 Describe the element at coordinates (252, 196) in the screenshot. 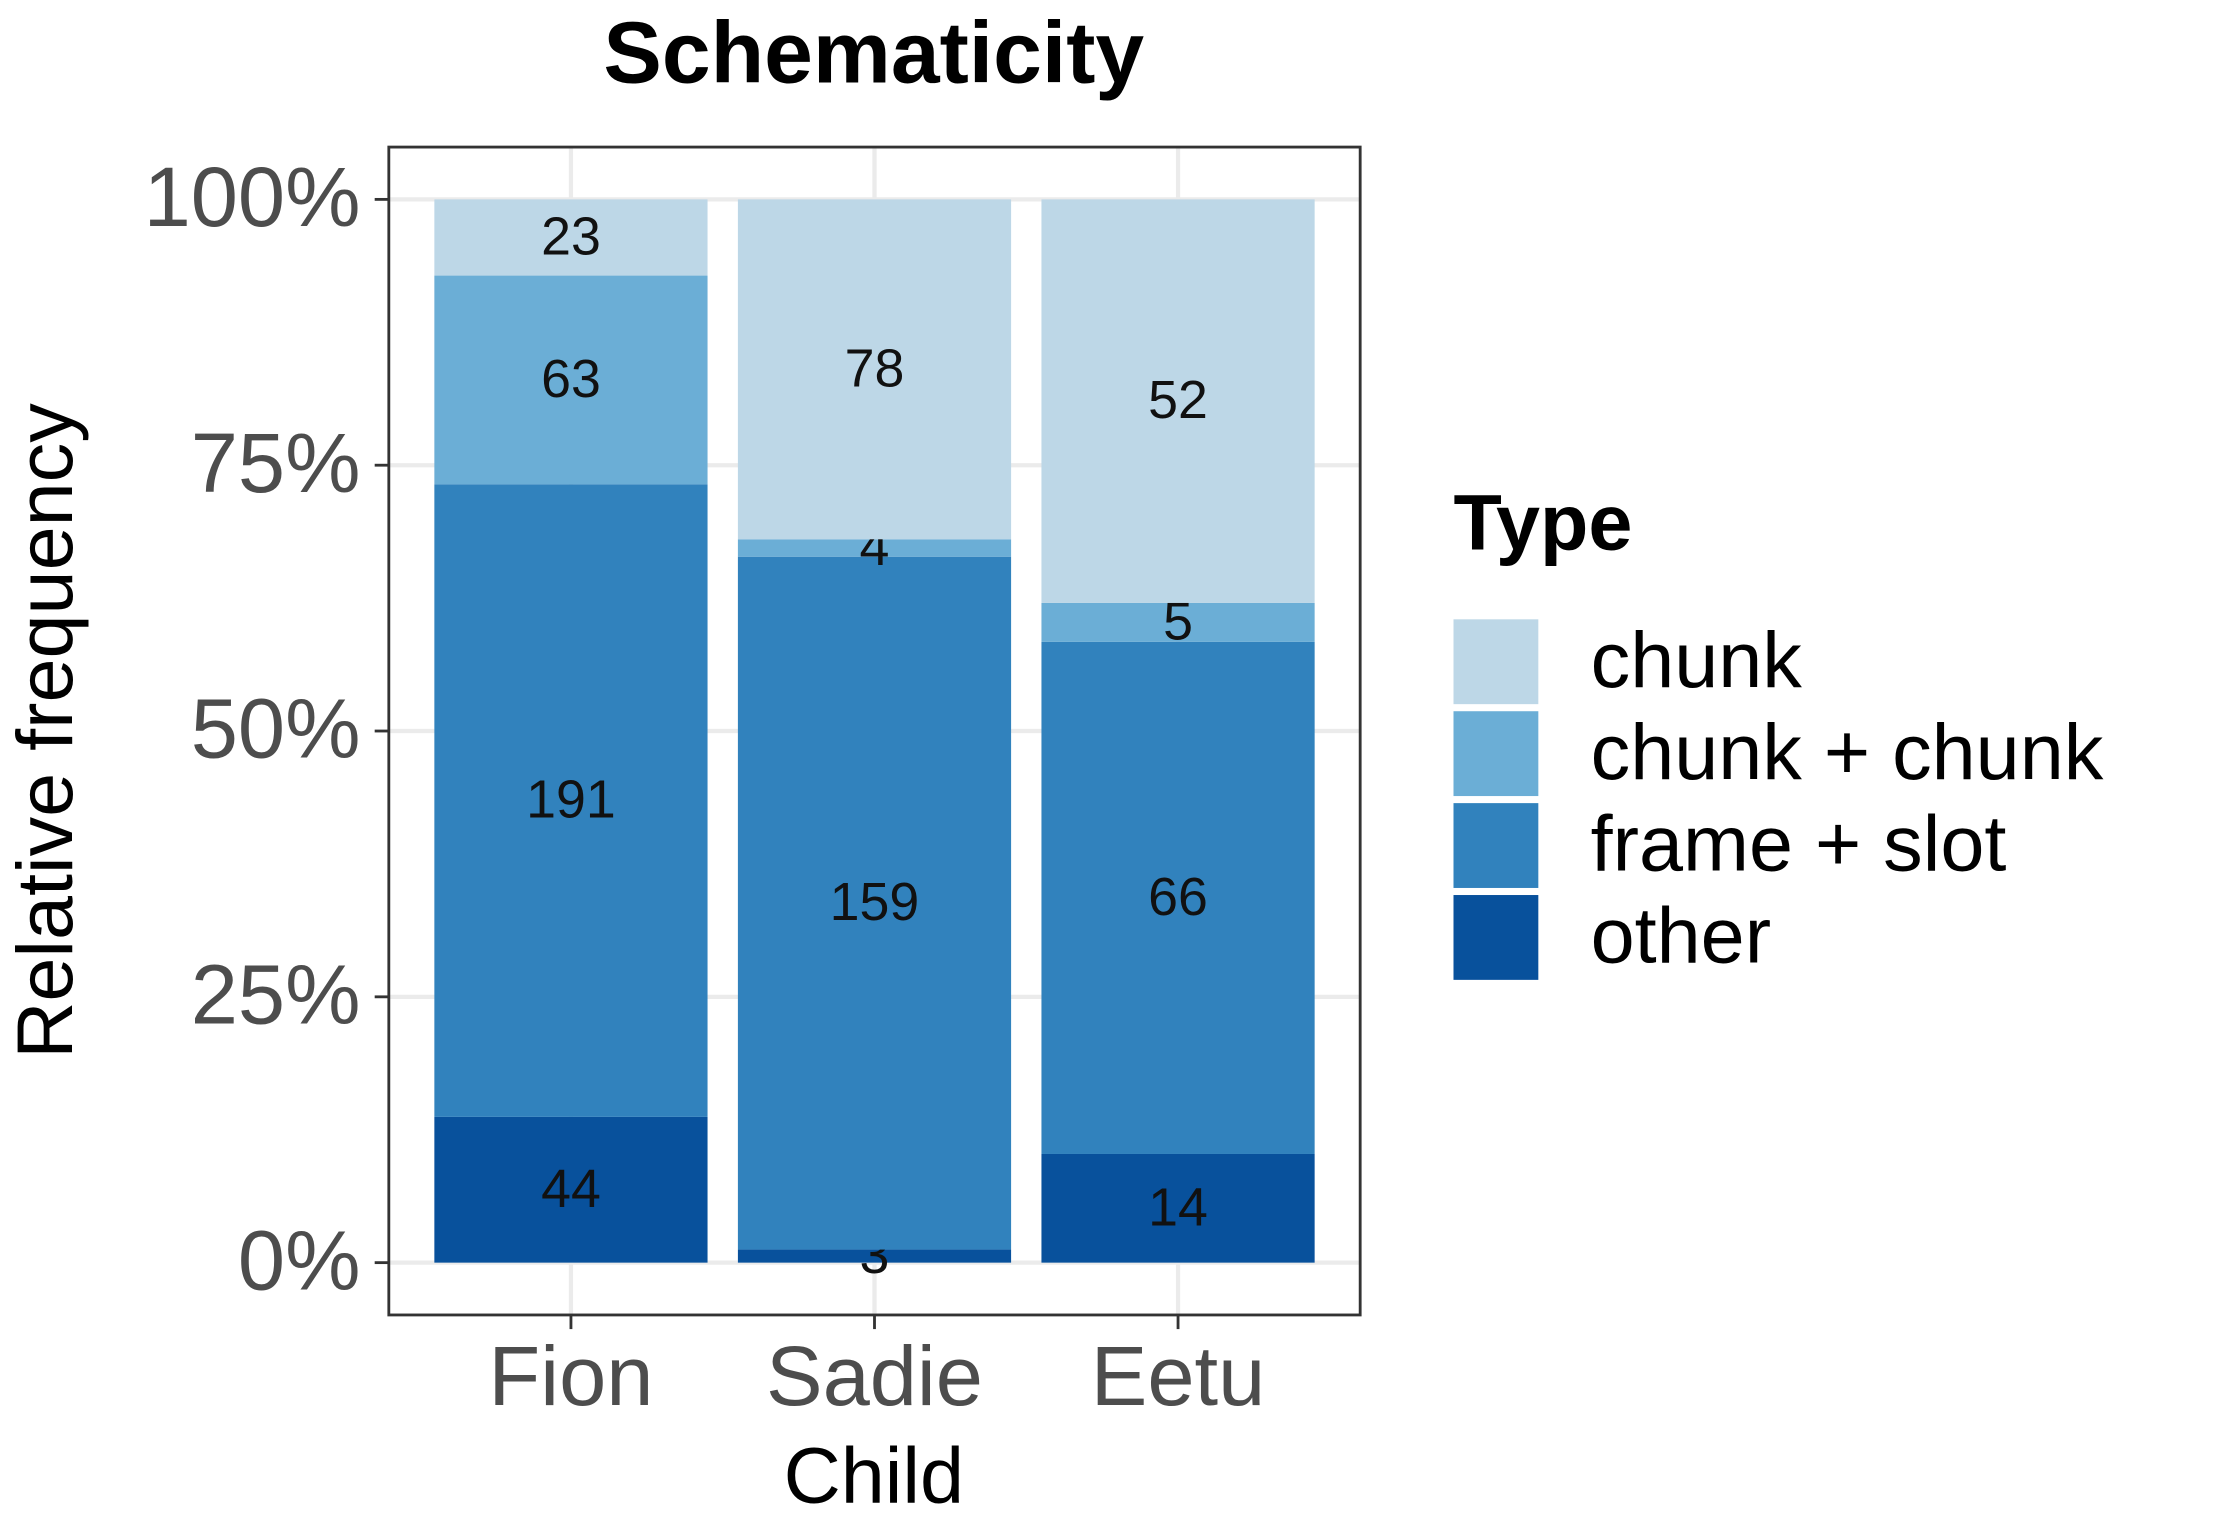

I see `y-tick-label: 100%` at that location.